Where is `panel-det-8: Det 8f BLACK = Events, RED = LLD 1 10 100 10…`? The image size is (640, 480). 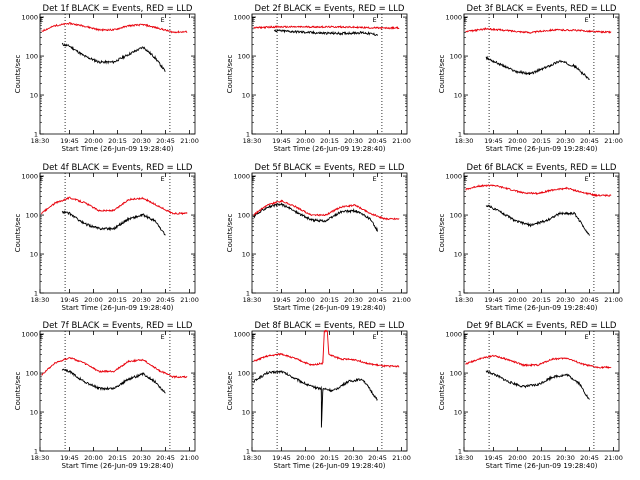 panel-det-8: Det 8f BLACK = Events, RED = LLD 1 10 100 10… is located at coordinates (318, 395).